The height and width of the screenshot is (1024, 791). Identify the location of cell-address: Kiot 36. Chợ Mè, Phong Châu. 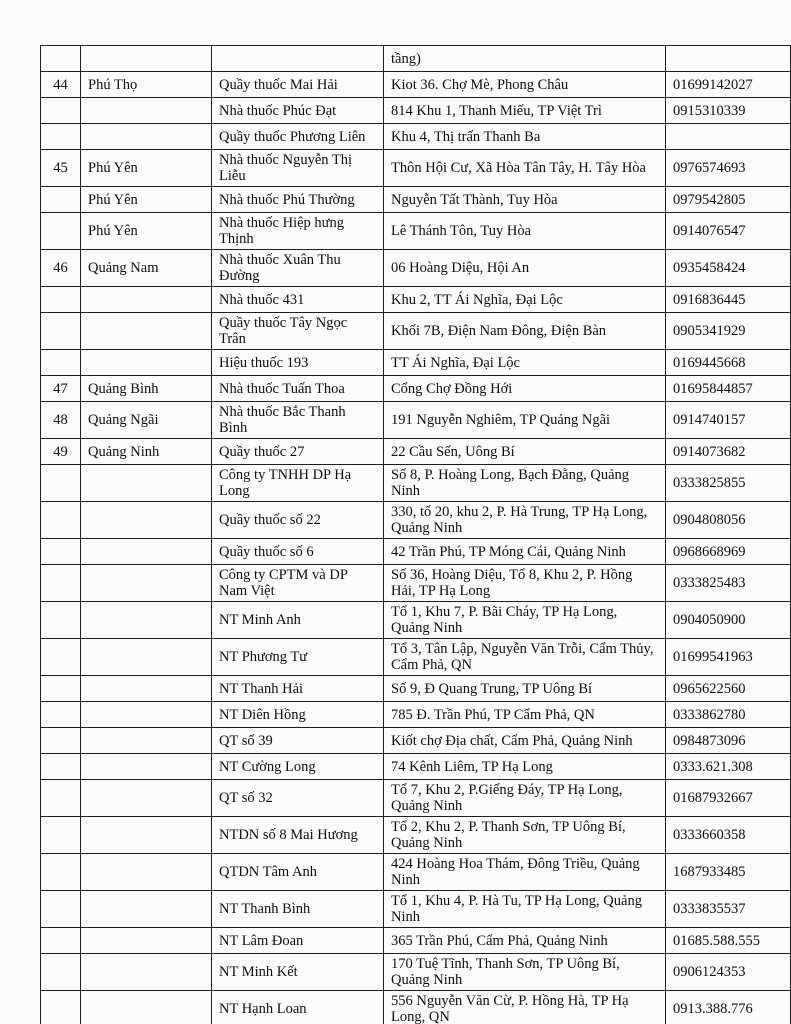
(524, 84).